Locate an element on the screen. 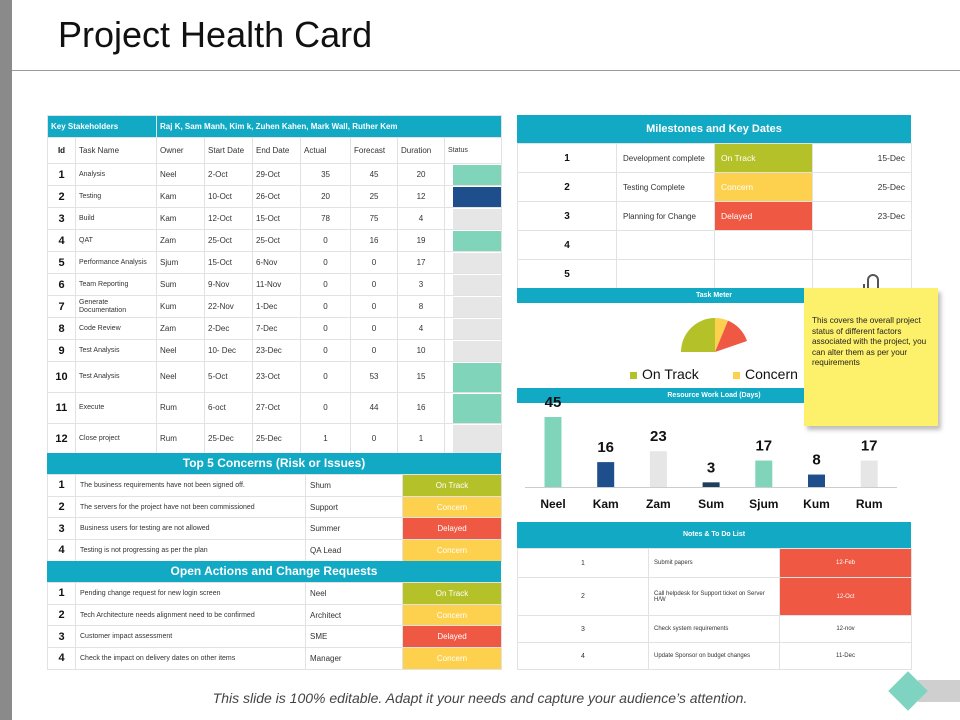  task-id: 4 is located at coordinates (61, 240).